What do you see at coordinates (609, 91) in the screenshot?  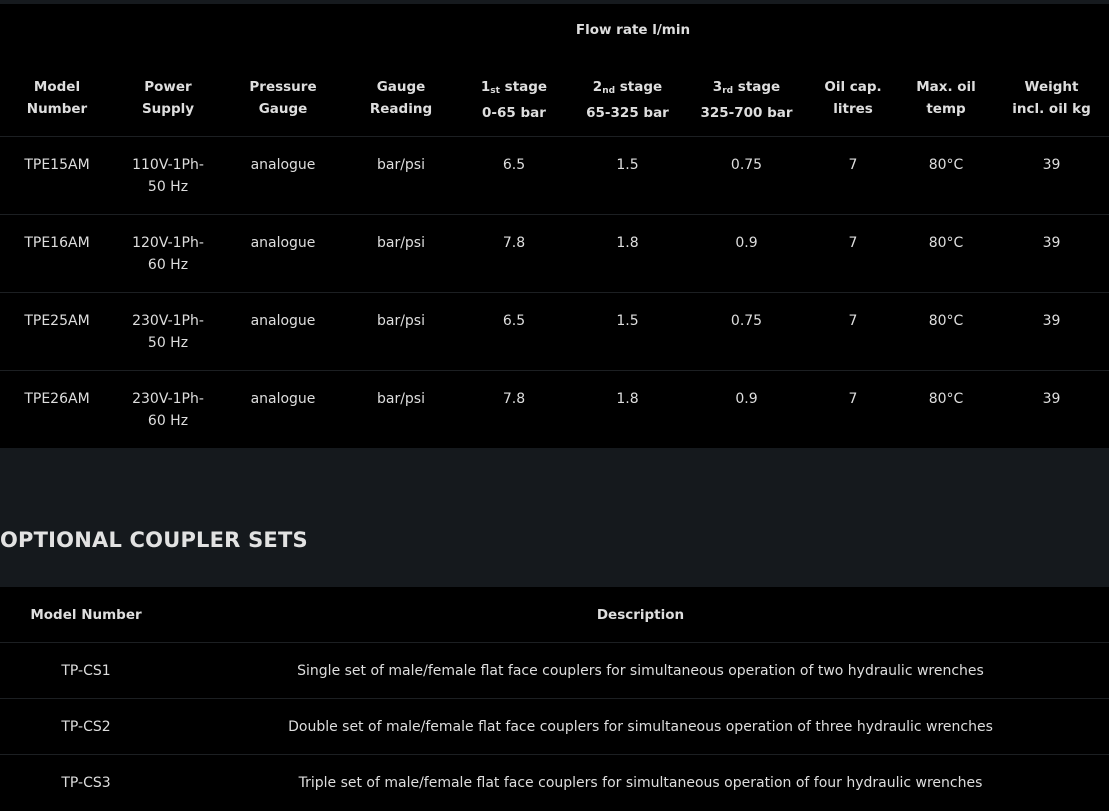 I see `stage-suffix: nd` at bounding box center [609, 91].